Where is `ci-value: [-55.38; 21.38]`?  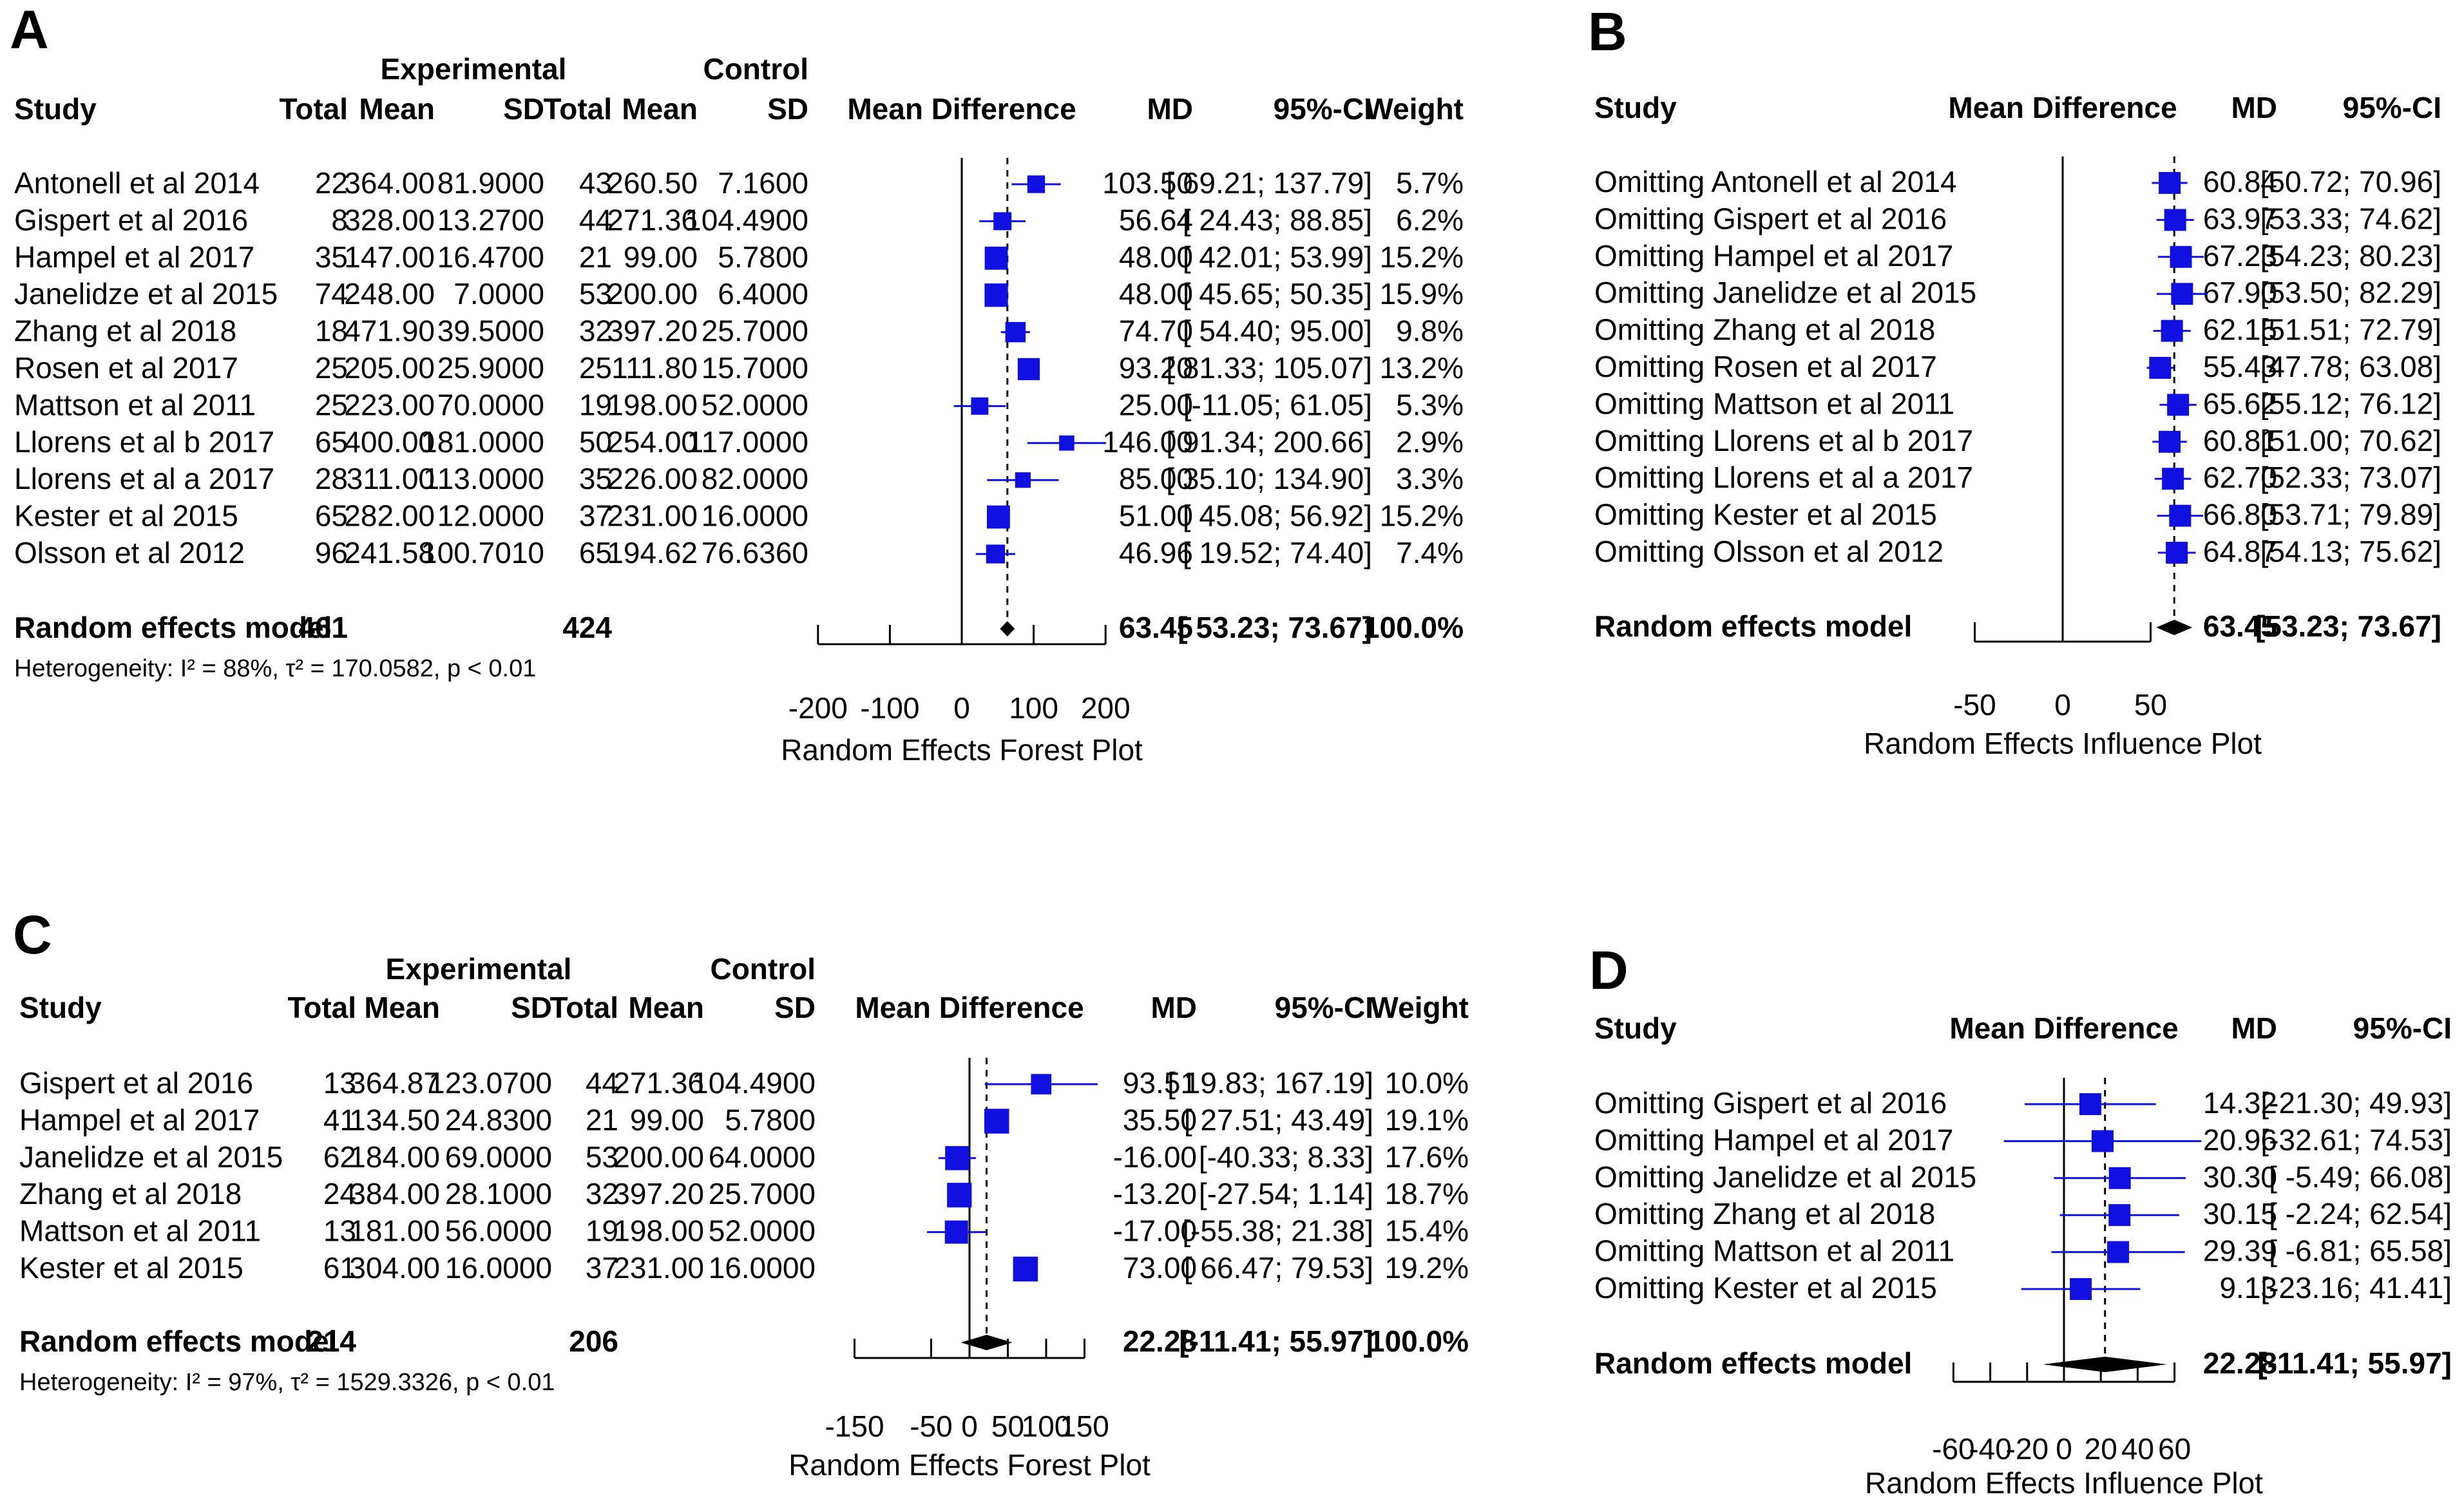
ci-value: [-55.38; 21.38] is located at coordinates (1277, 1231).